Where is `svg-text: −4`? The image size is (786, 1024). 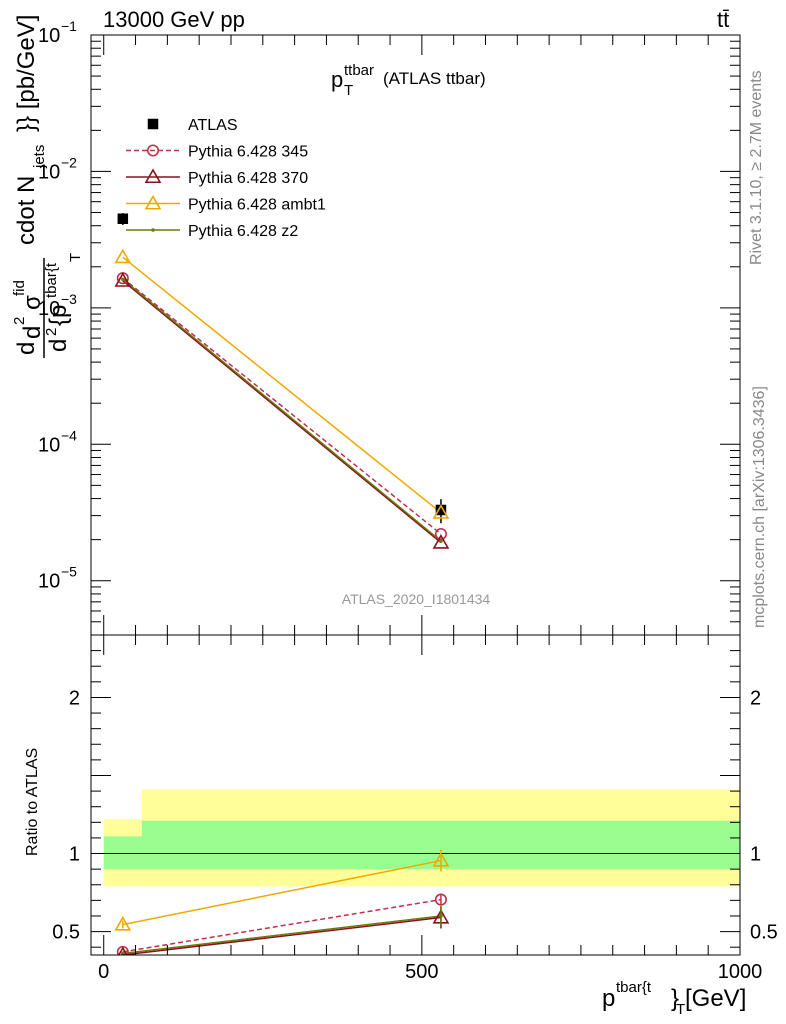 svg-text: −4 is located at coordinates (69, 435).